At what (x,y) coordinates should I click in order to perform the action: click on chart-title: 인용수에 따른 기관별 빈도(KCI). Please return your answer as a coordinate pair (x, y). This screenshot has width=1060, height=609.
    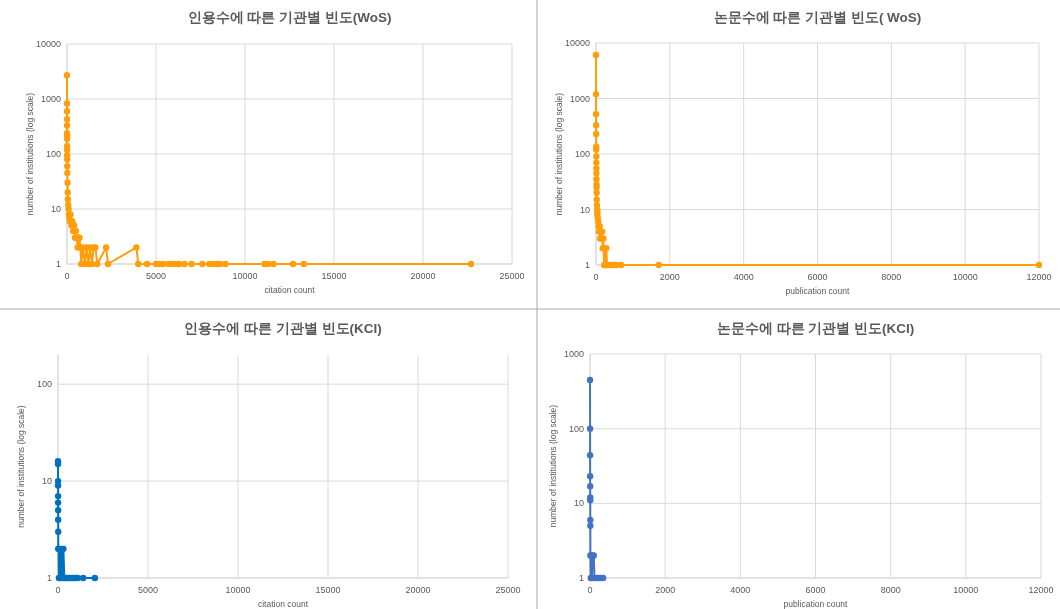
    Looking at the image, I should click on (283, 328).